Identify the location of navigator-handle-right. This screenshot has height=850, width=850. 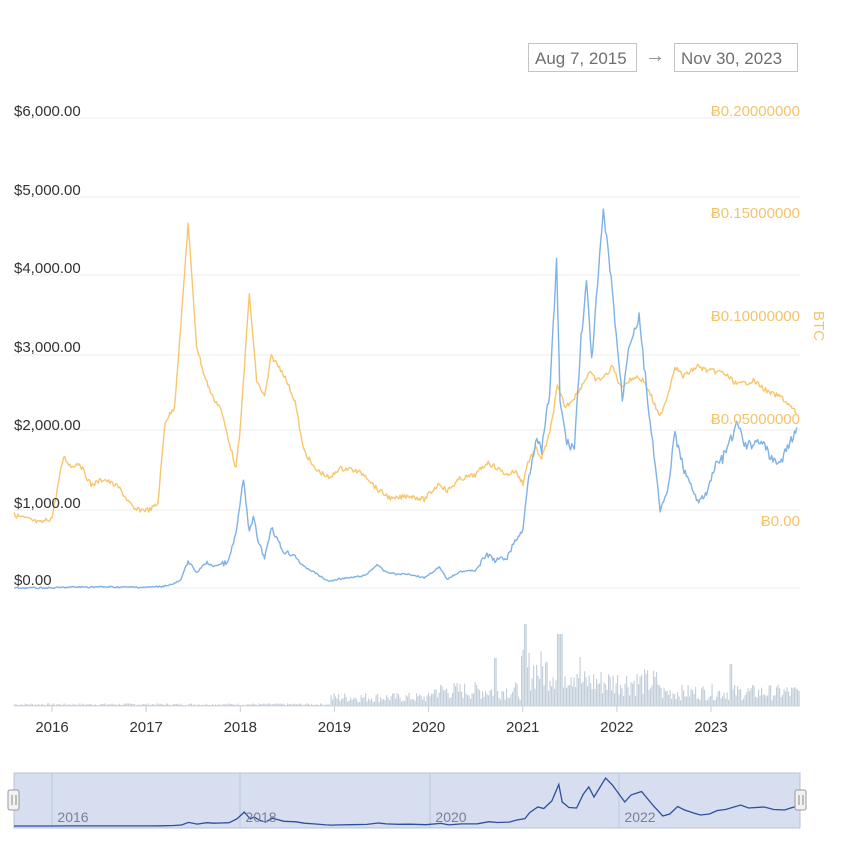
(800, 800).